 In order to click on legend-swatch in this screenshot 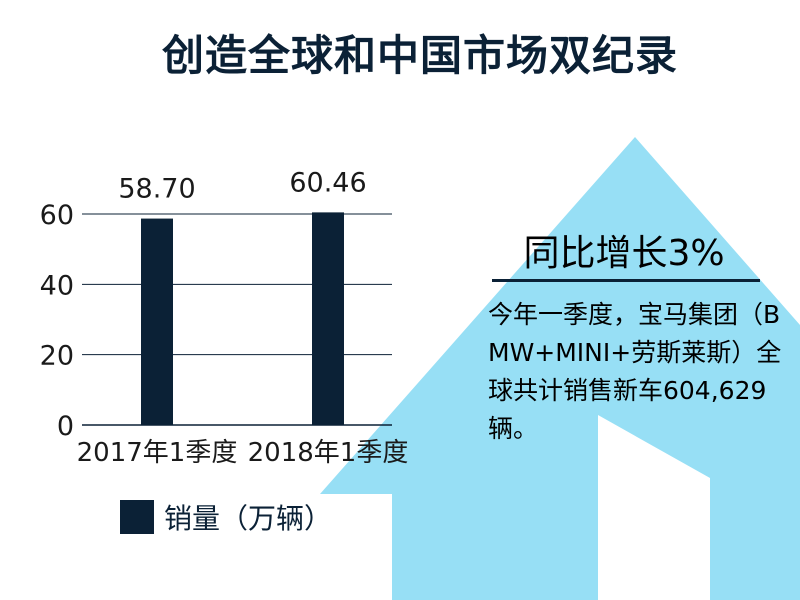, I will do `click(137, 517)`.